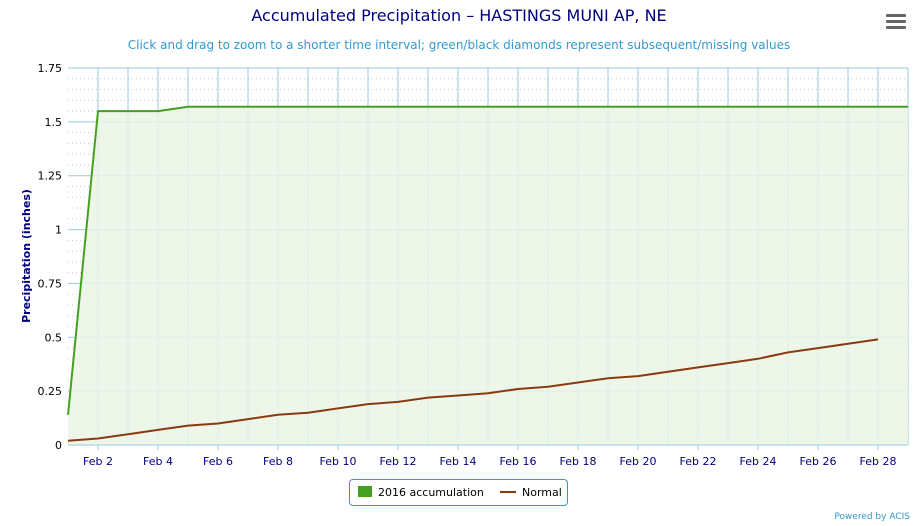 Image resolution: width=918 pixels, height=526 pixels. I want to click on legend: 2016 accumulation Normal, so click(458, 492).